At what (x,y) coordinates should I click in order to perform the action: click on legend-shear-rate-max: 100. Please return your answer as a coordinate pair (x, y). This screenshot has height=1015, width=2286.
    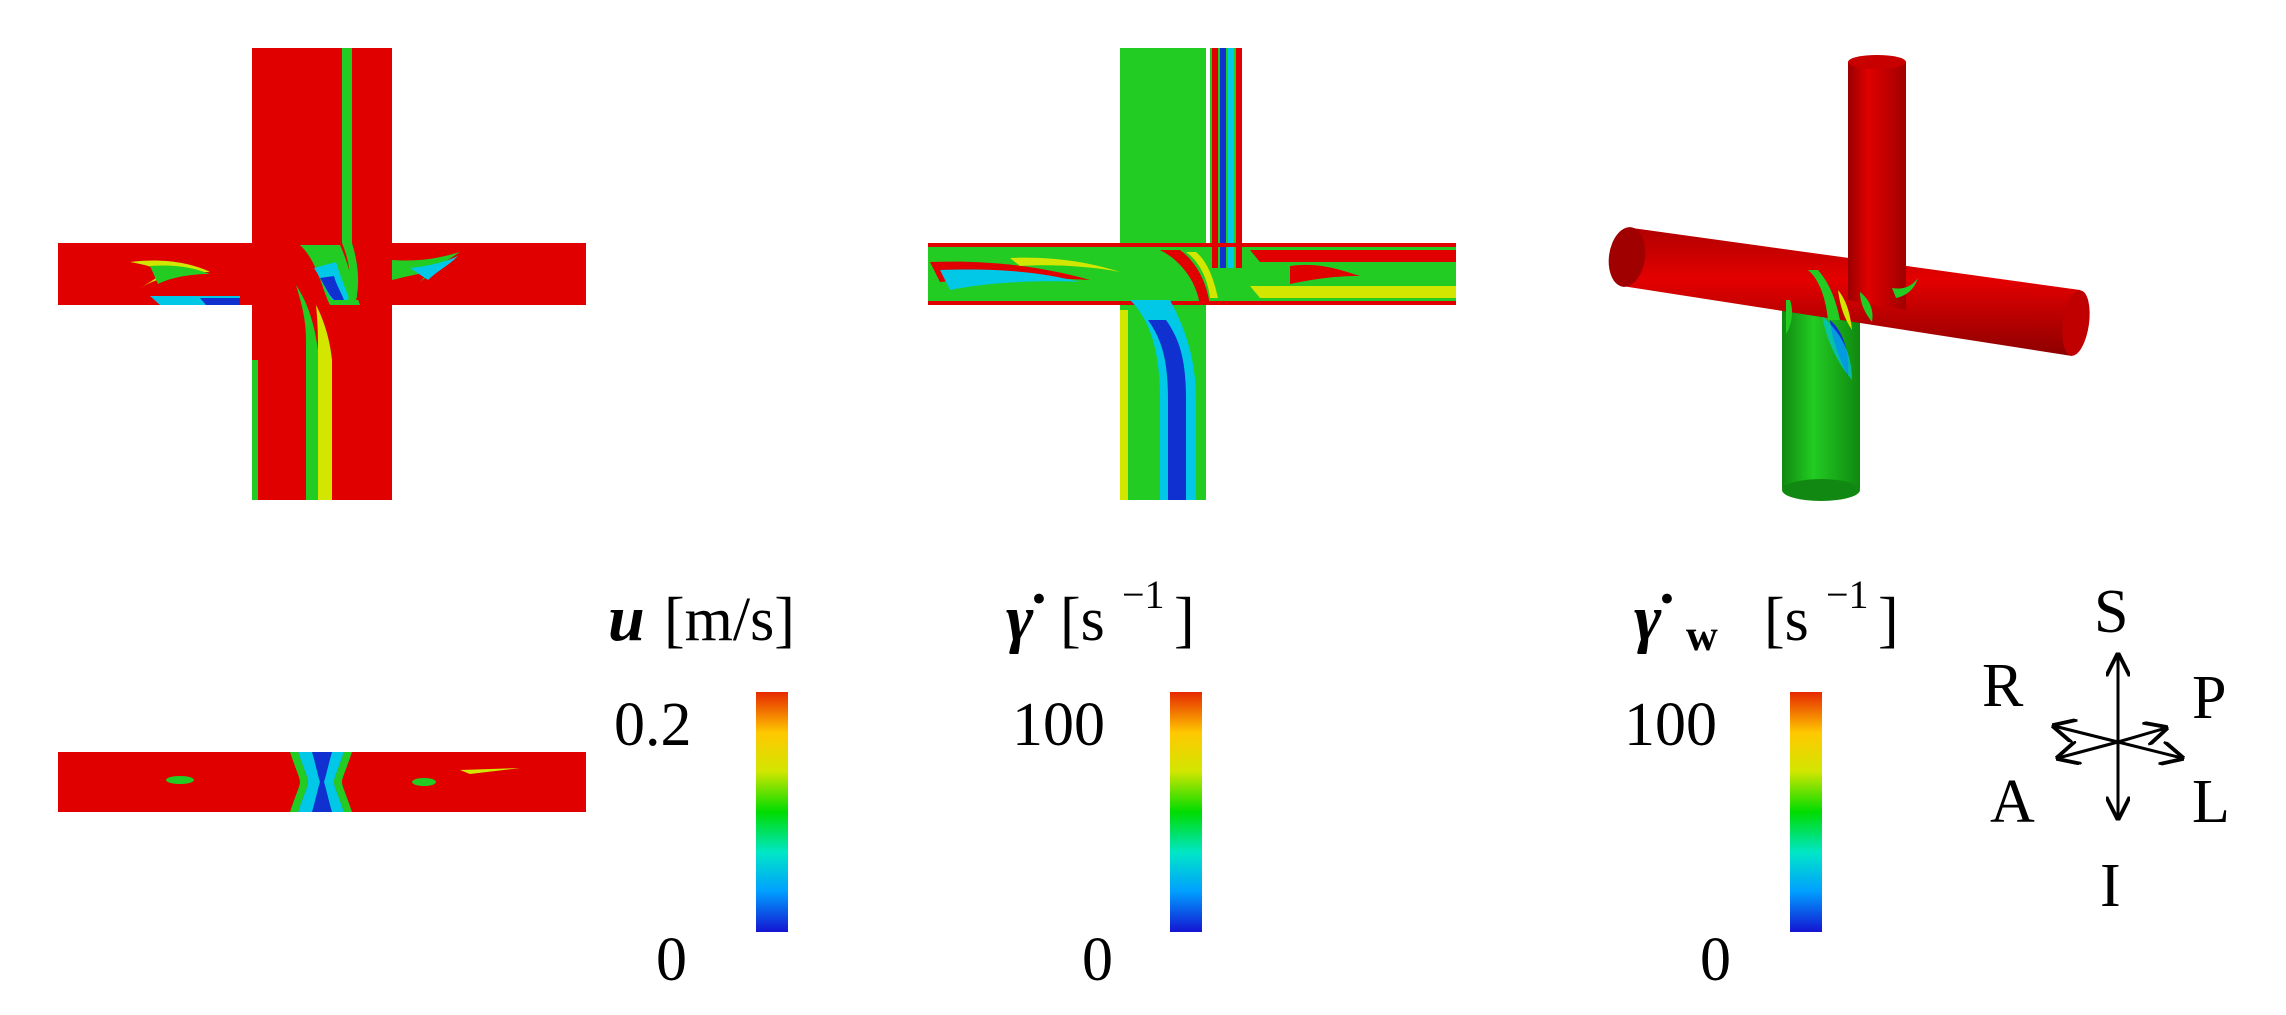
    Looking at the image, I should click on (1058, 725).